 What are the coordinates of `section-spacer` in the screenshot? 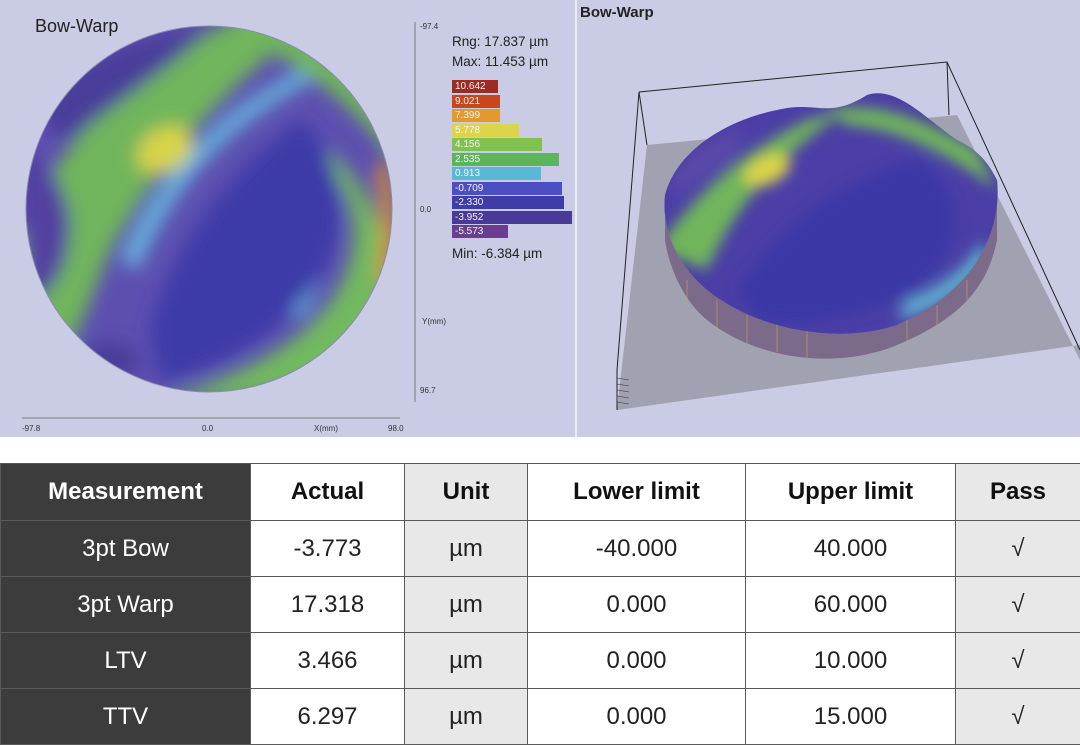 It's located at (540, 450).